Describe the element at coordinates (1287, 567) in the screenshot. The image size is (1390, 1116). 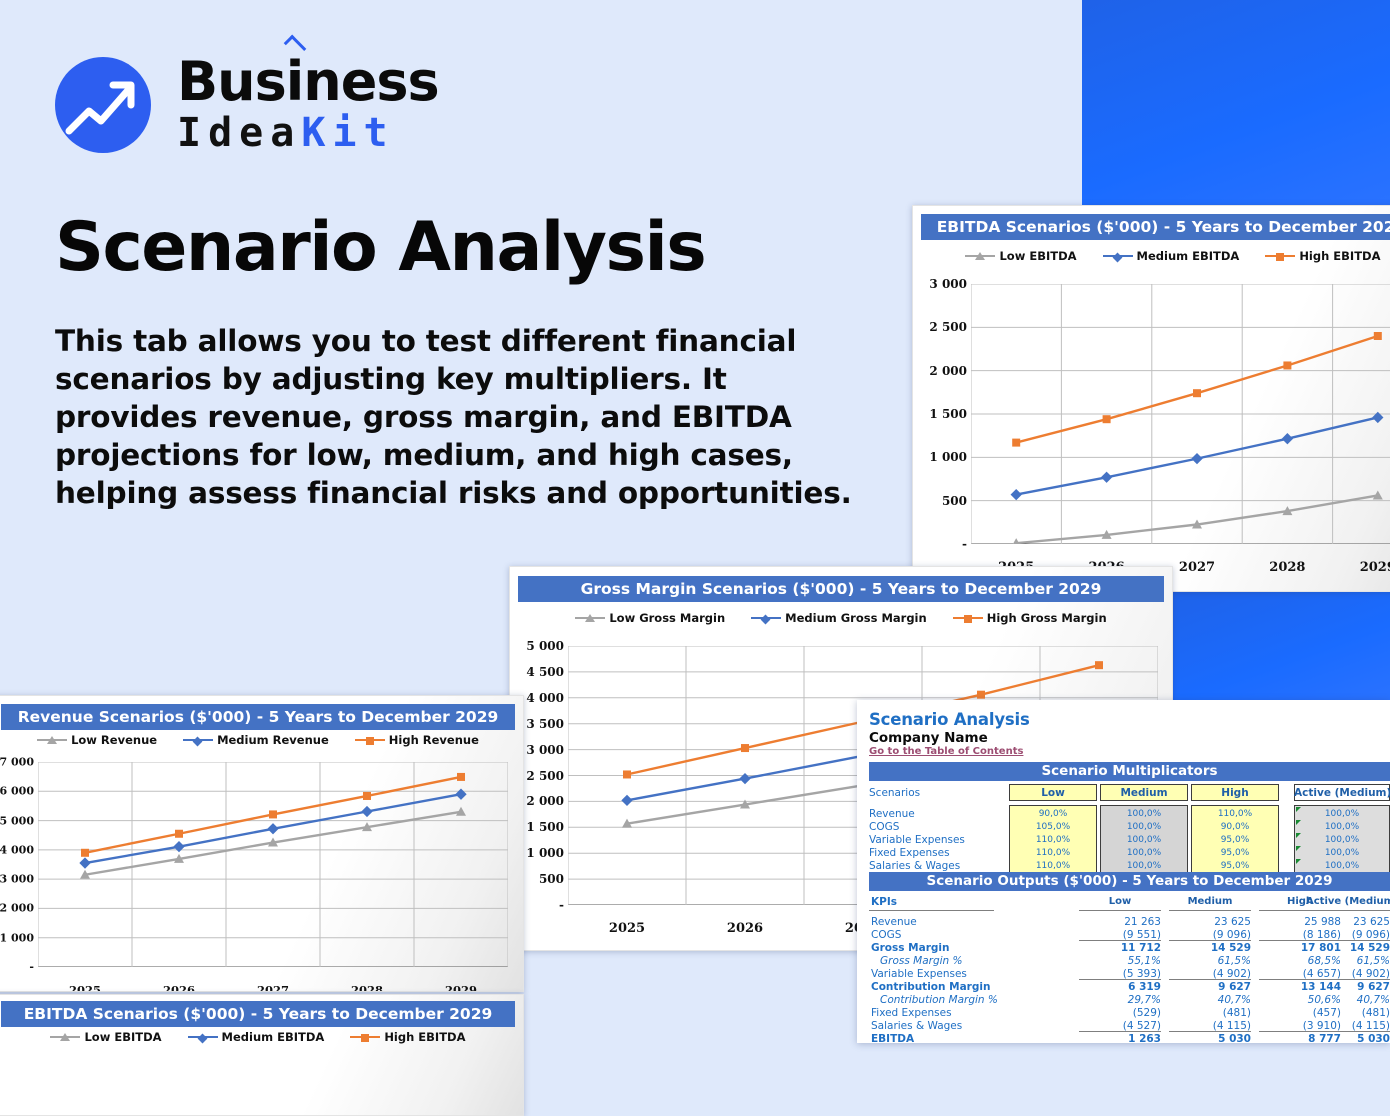
I see `x-axis-tick-label: 2028` at that location.